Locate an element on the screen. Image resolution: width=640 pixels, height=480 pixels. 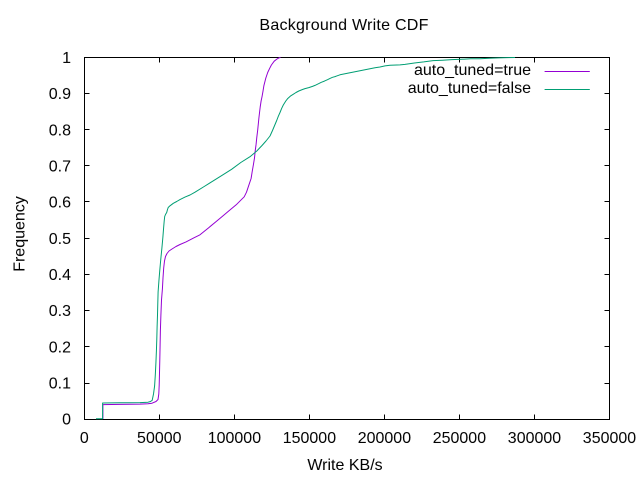
svg-text: 0.3 is located at coordinates (60, 311).